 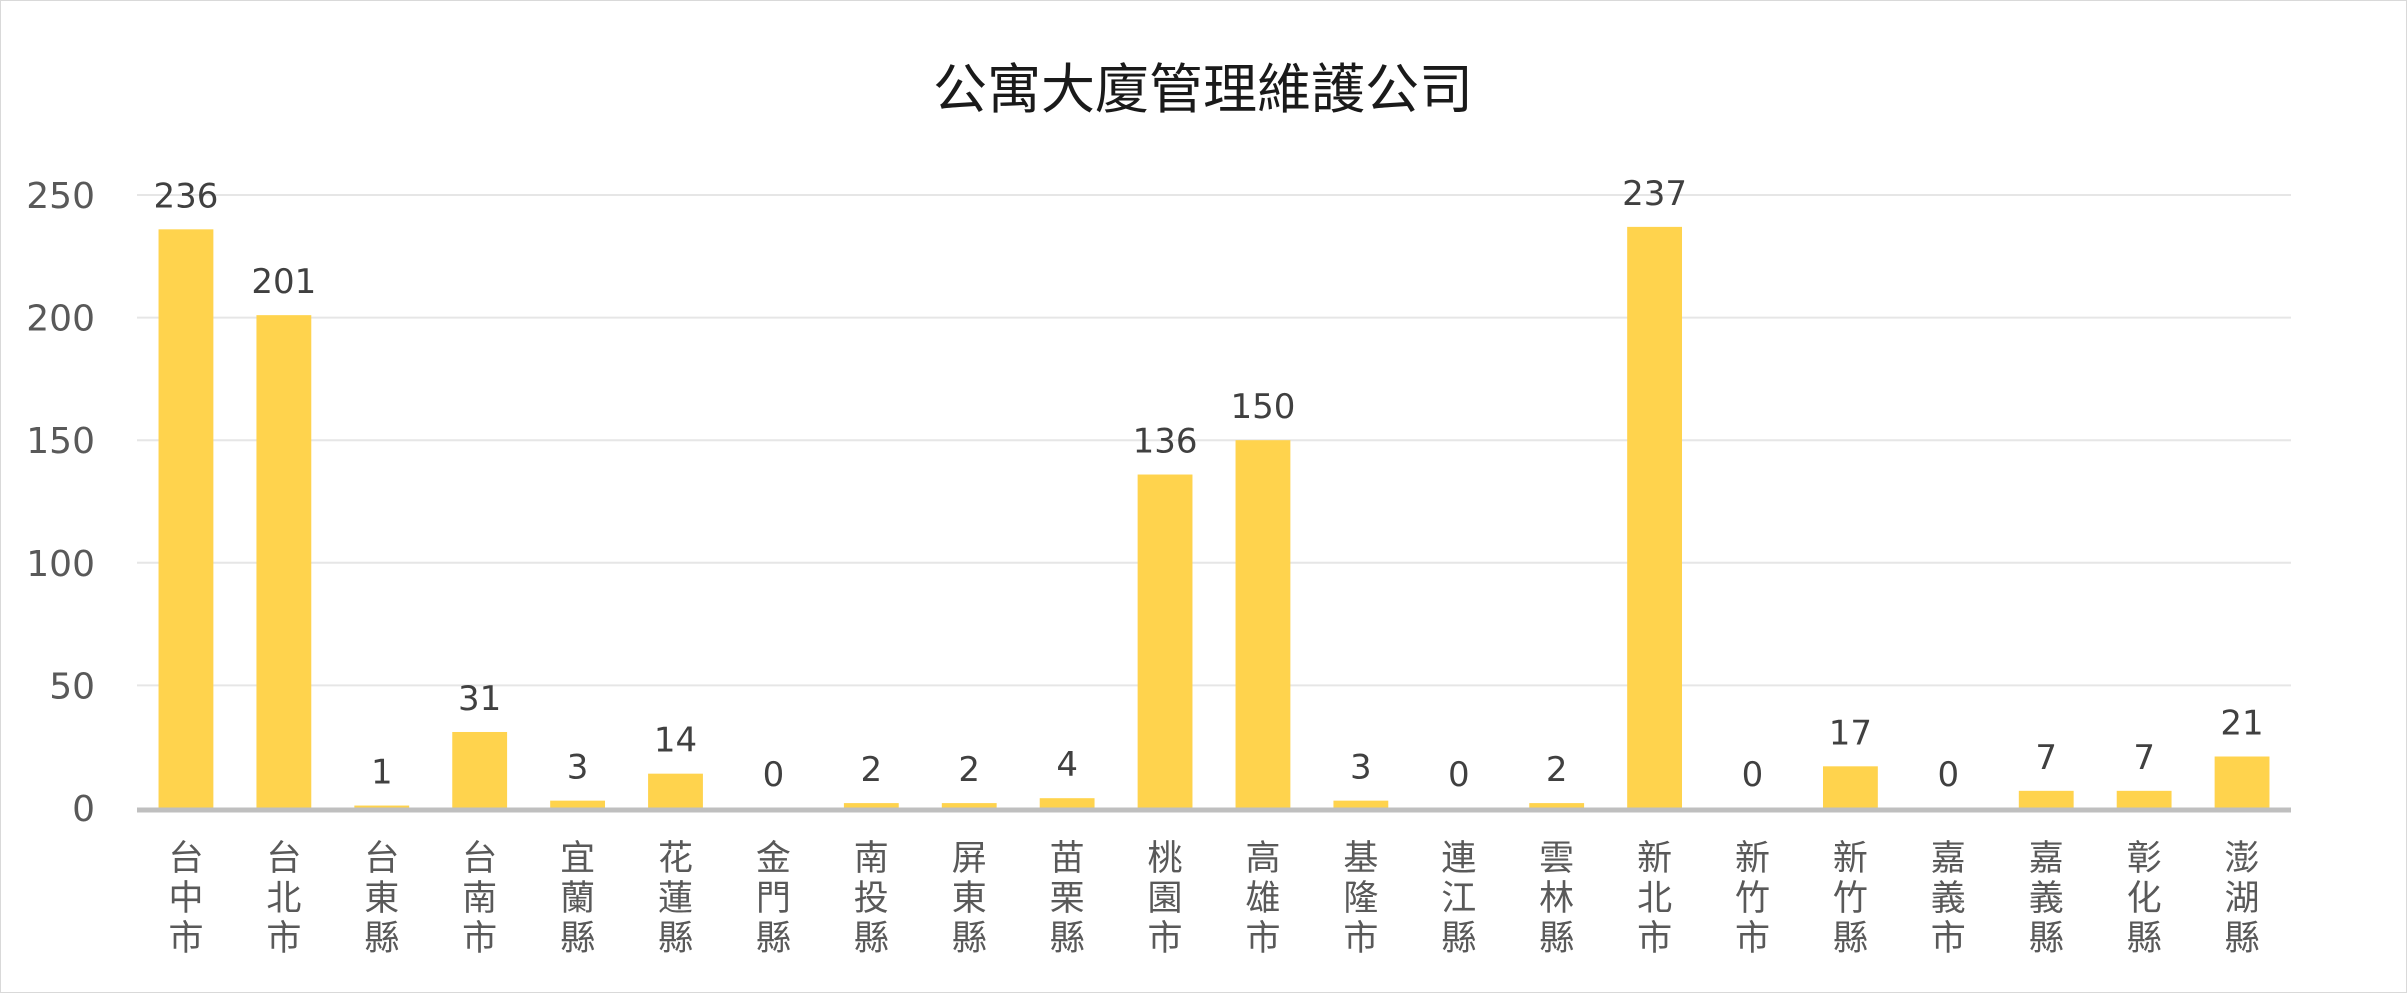 What do you see at coordinates (1948, 899) in the screenshot?
I see `x-tick-label: 嘉義市` at bounding box center [1948, 899].